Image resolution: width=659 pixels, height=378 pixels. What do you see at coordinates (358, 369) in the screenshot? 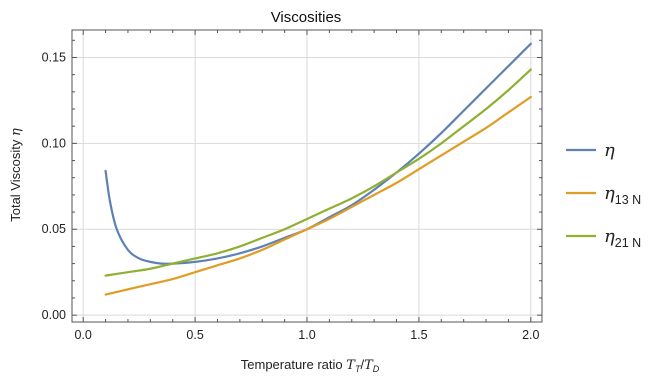
I see `x-axis-title-numerator-sub: T` at bounding box center [358, 369].